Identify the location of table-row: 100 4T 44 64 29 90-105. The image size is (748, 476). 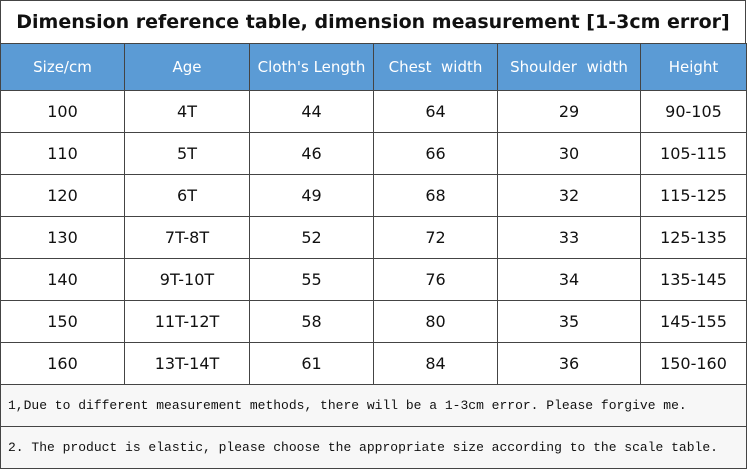
(373, 111).